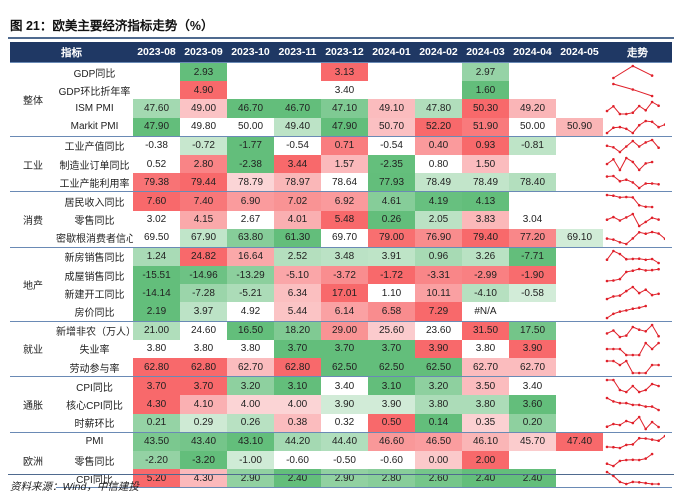 The image size is (682, 504). What do you see at coordinates (438, 312) in the screenshot?
I see `value-cell: 7.29` at bounding box center [438, 312].